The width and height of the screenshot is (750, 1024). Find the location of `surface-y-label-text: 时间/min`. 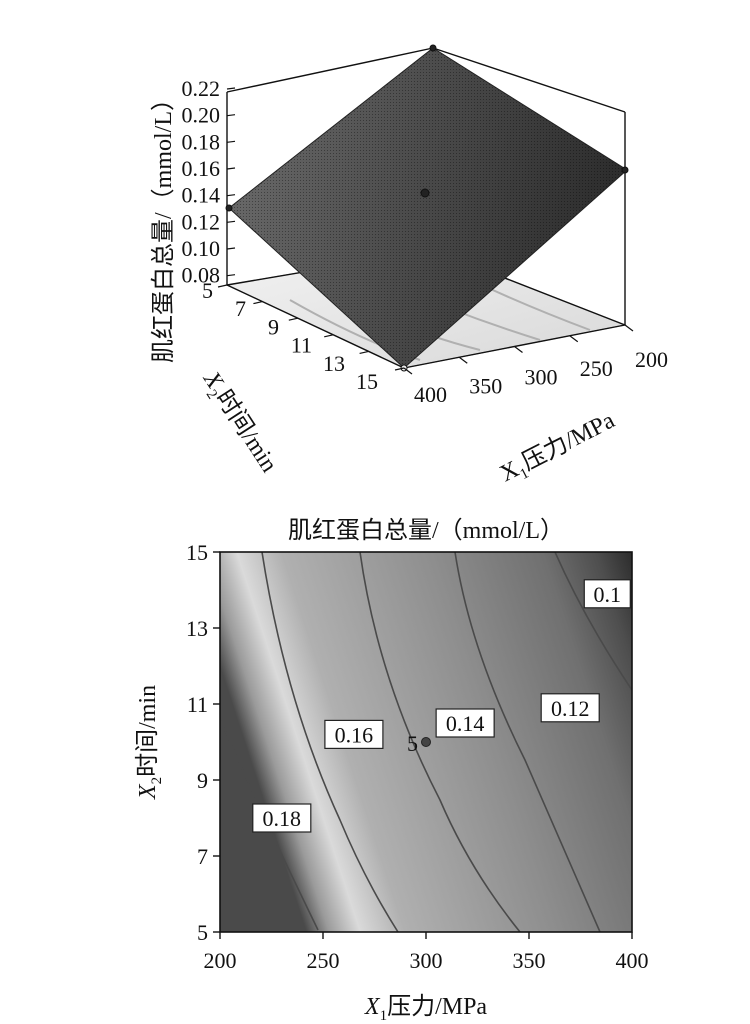

surface-y-label-text: 时间/min is located at coordinates (246, 431).